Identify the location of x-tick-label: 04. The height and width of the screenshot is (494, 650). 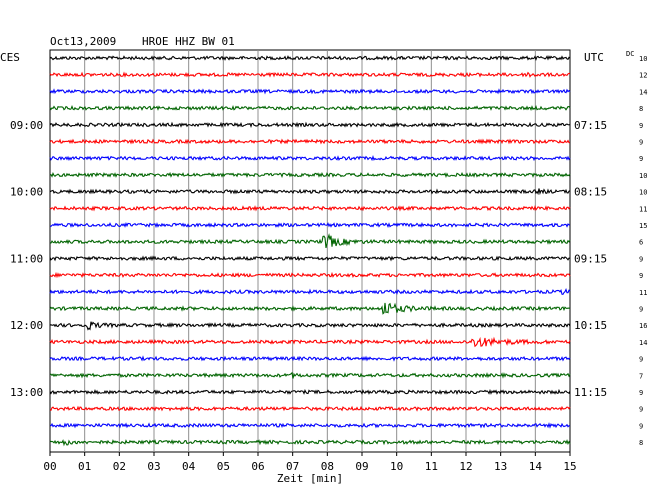
(189, 466).